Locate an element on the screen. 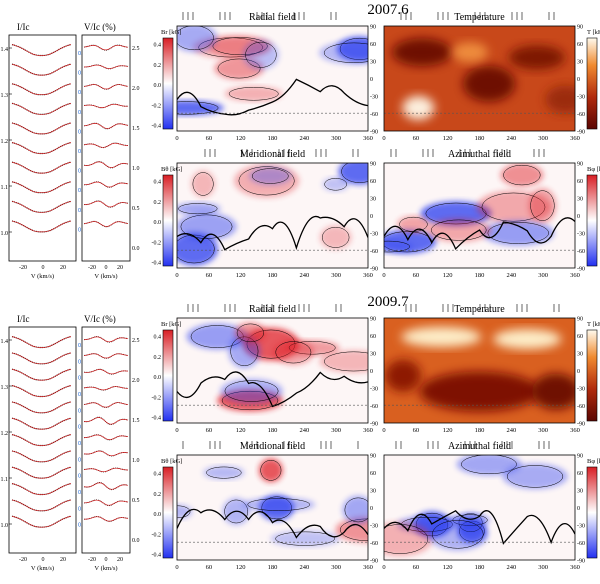 This screenshot has height=584, width=600. stokes-v-ytick: 0.5 is located at coordinates (136, 501).